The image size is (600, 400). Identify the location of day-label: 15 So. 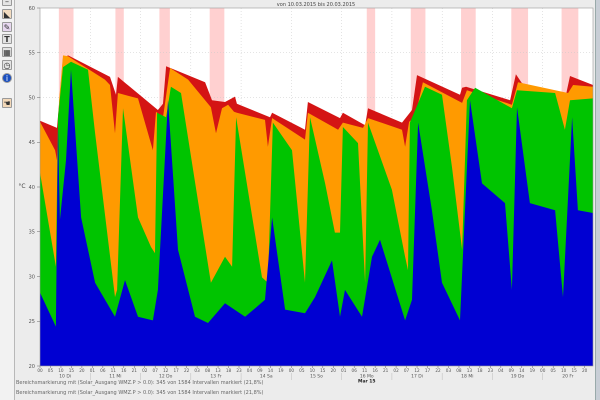
(316, 377).